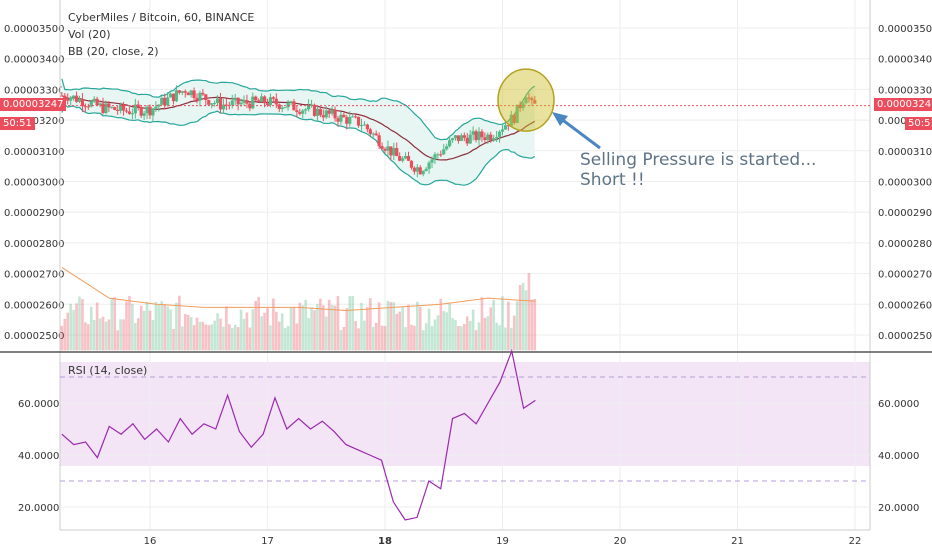 The image size is (932, 554). Describe the element at coordinates (855, 541) in the screenshot. I see `time-tick: 22` at that location.